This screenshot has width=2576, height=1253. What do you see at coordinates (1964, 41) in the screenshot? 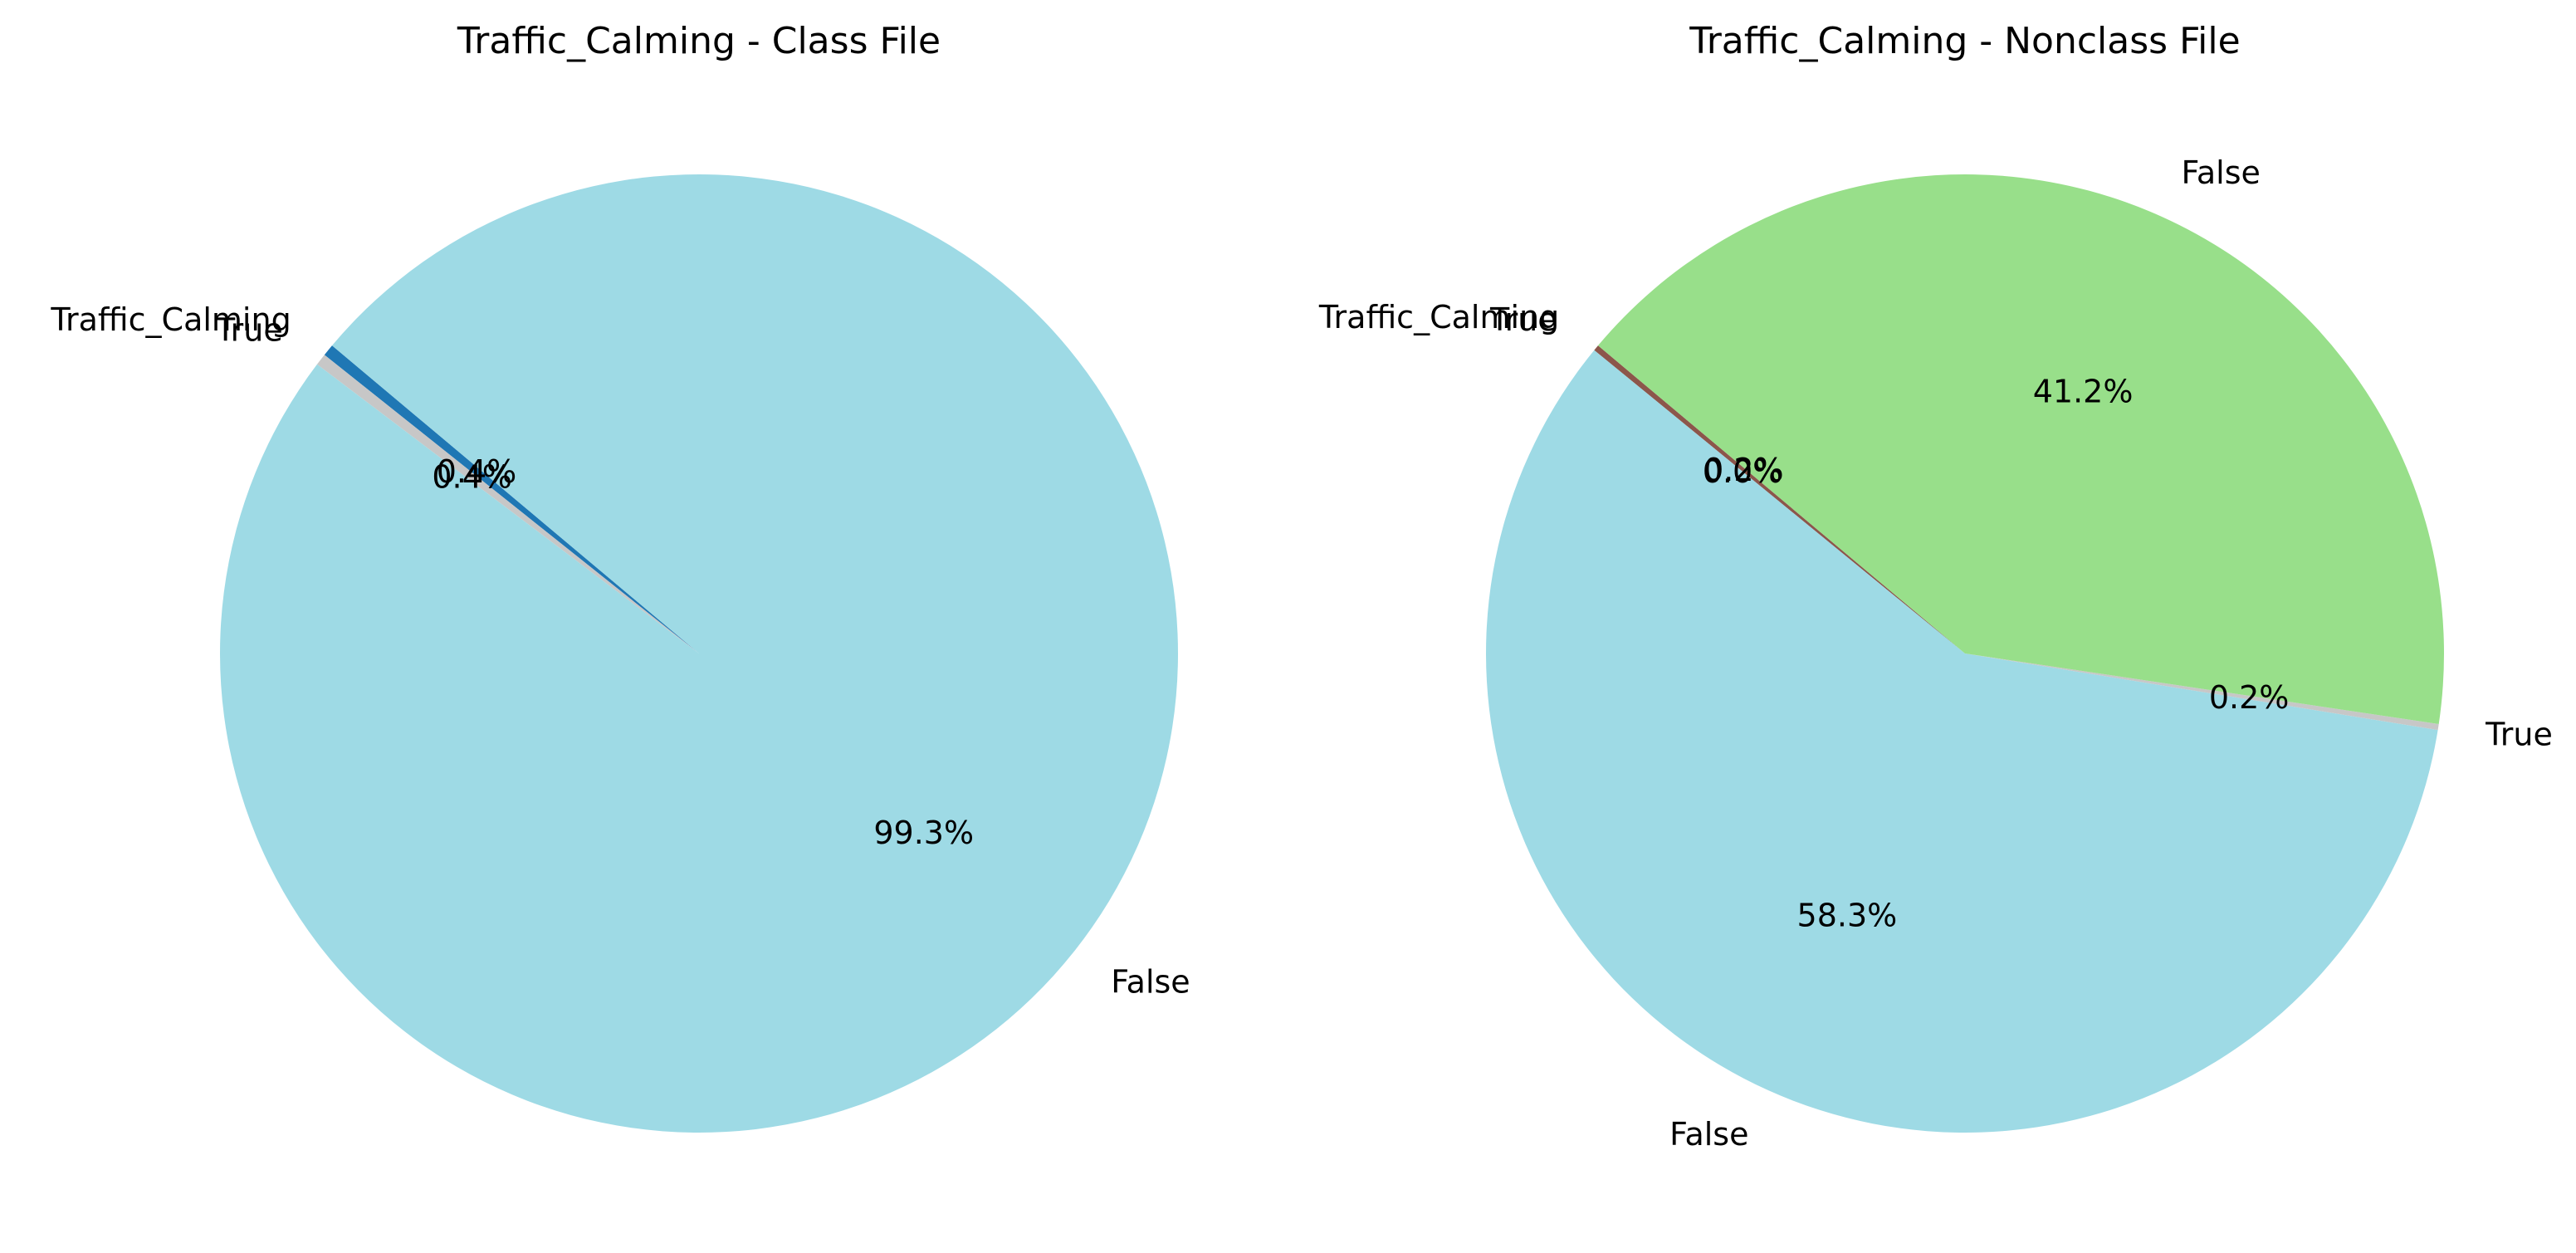
I see `chart-title: Traffic_Calming - Nonclass File` at bounding box center [1964, 41].